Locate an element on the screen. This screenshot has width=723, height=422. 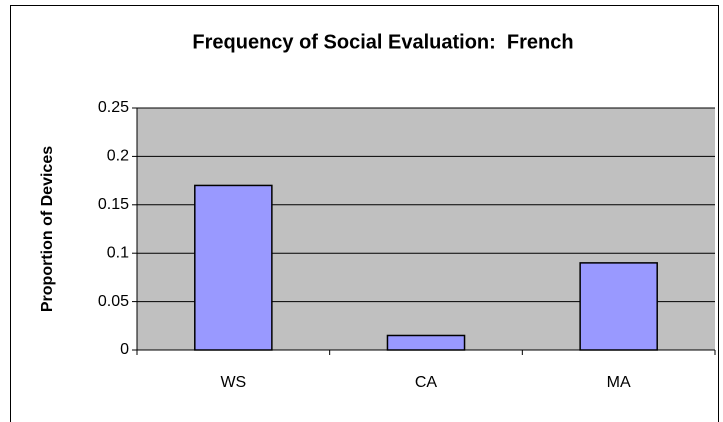
y-tick-label: 0.15 is located at coordinates (113, 204).